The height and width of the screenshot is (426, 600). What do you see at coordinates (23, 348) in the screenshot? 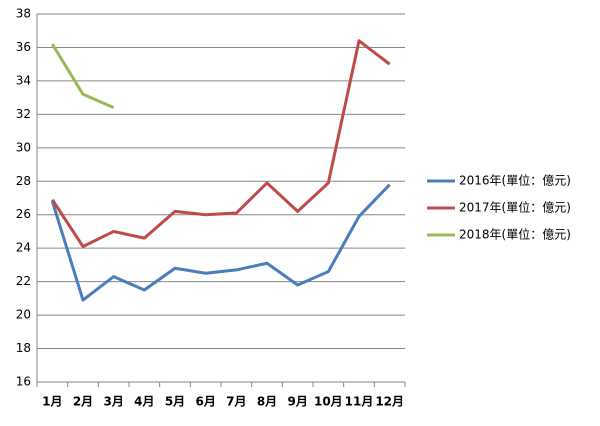
I see `y-tick-label: 18` at bounding box center [23, 348].